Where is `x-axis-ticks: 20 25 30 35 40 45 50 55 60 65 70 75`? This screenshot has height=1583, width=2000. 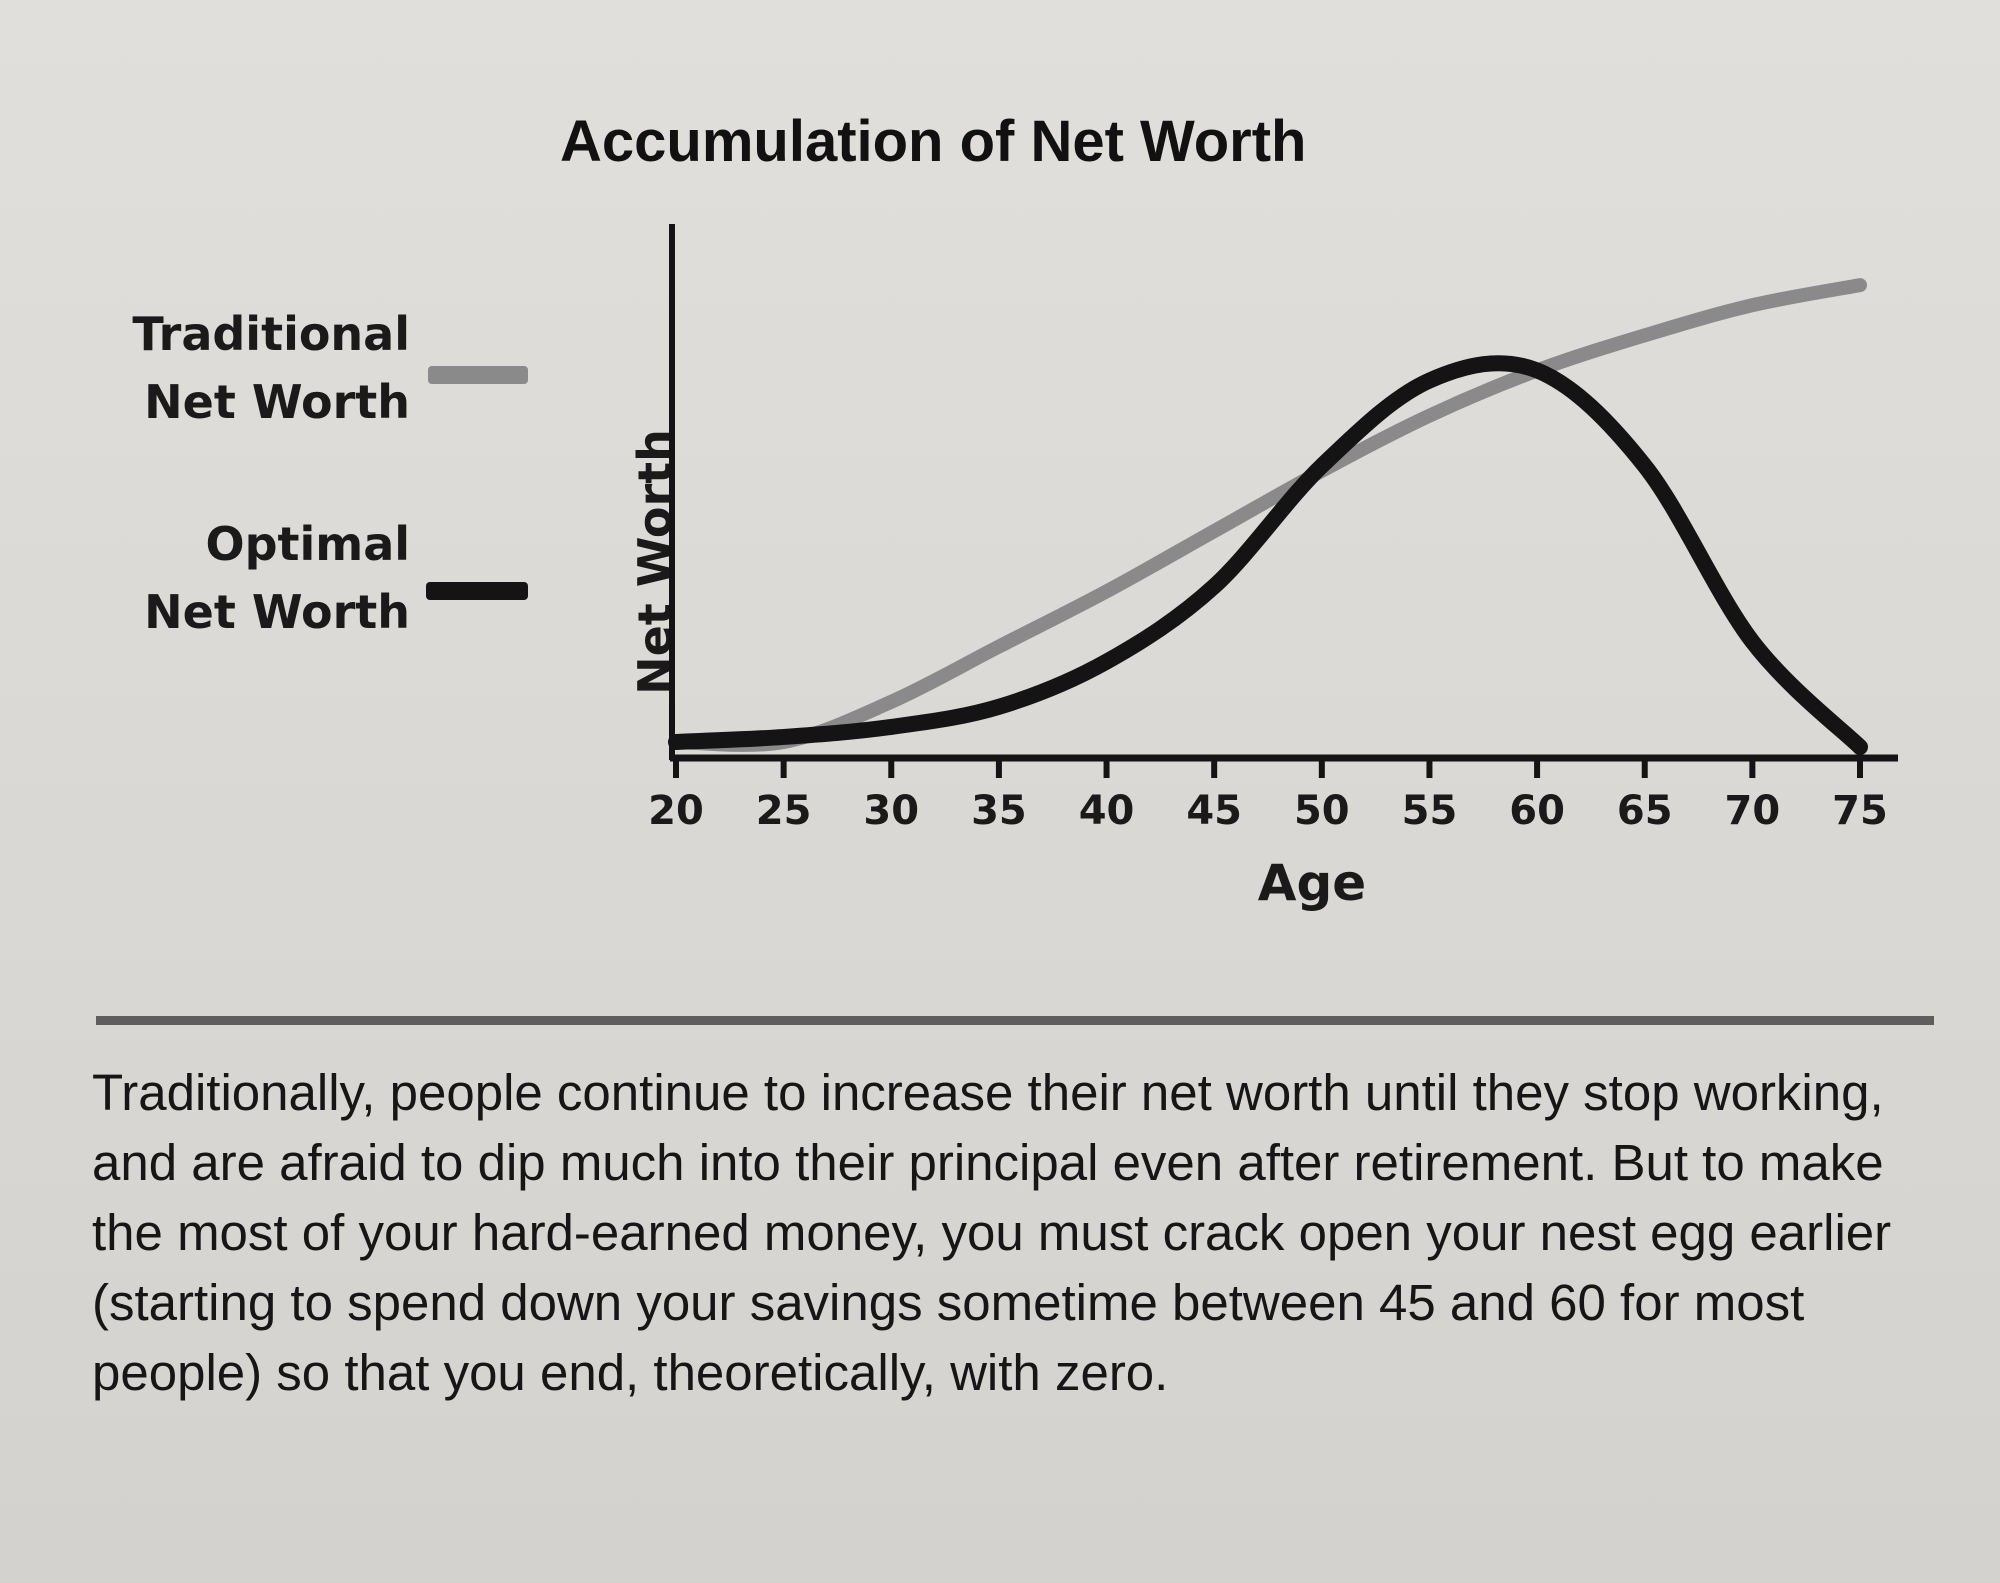 x-axis-ticks: 20 25 30 35 40 45 50 55 60 65 70 75 is located at coordinates (1268, 796).